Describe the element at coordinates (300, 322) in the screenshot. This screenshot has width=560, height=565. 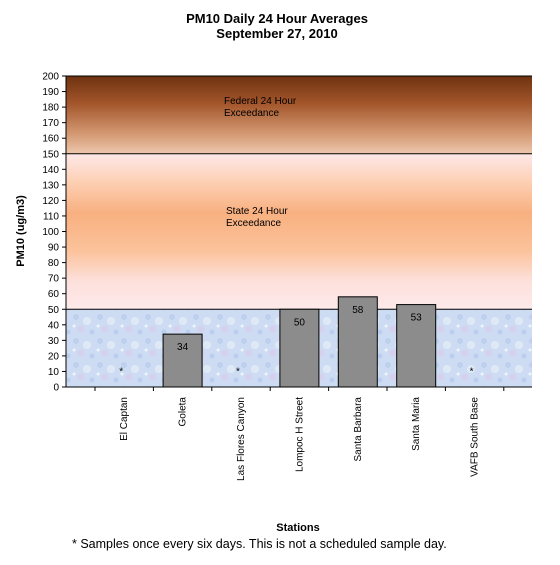
I see `bar-value-label: 50` at that location.